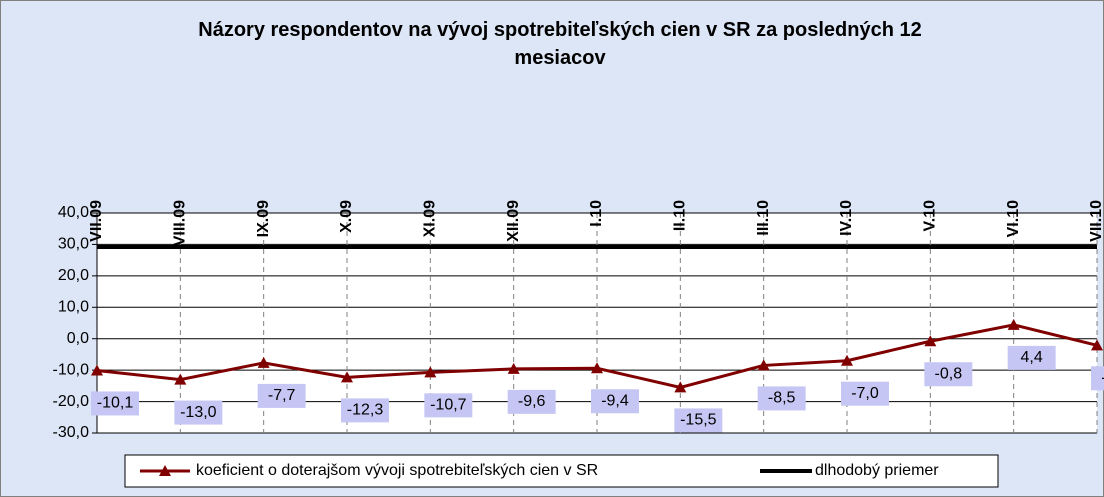  Describe the element at coordinates (263, 218) in the screenshot. I see `x-tick-label: IX.09` at that location.